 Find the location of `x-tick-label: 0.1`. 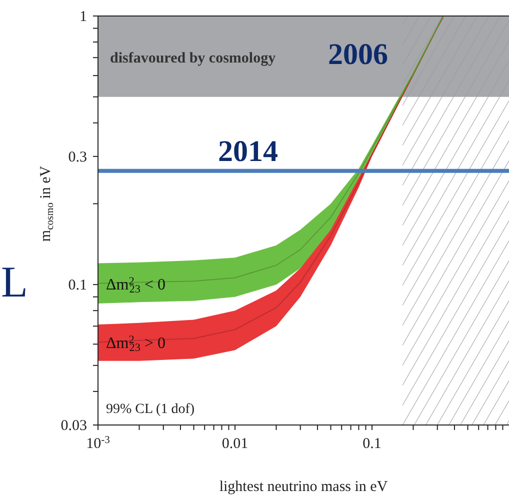

x-tick-label: 0.1 is located at coordinates (372, 444).